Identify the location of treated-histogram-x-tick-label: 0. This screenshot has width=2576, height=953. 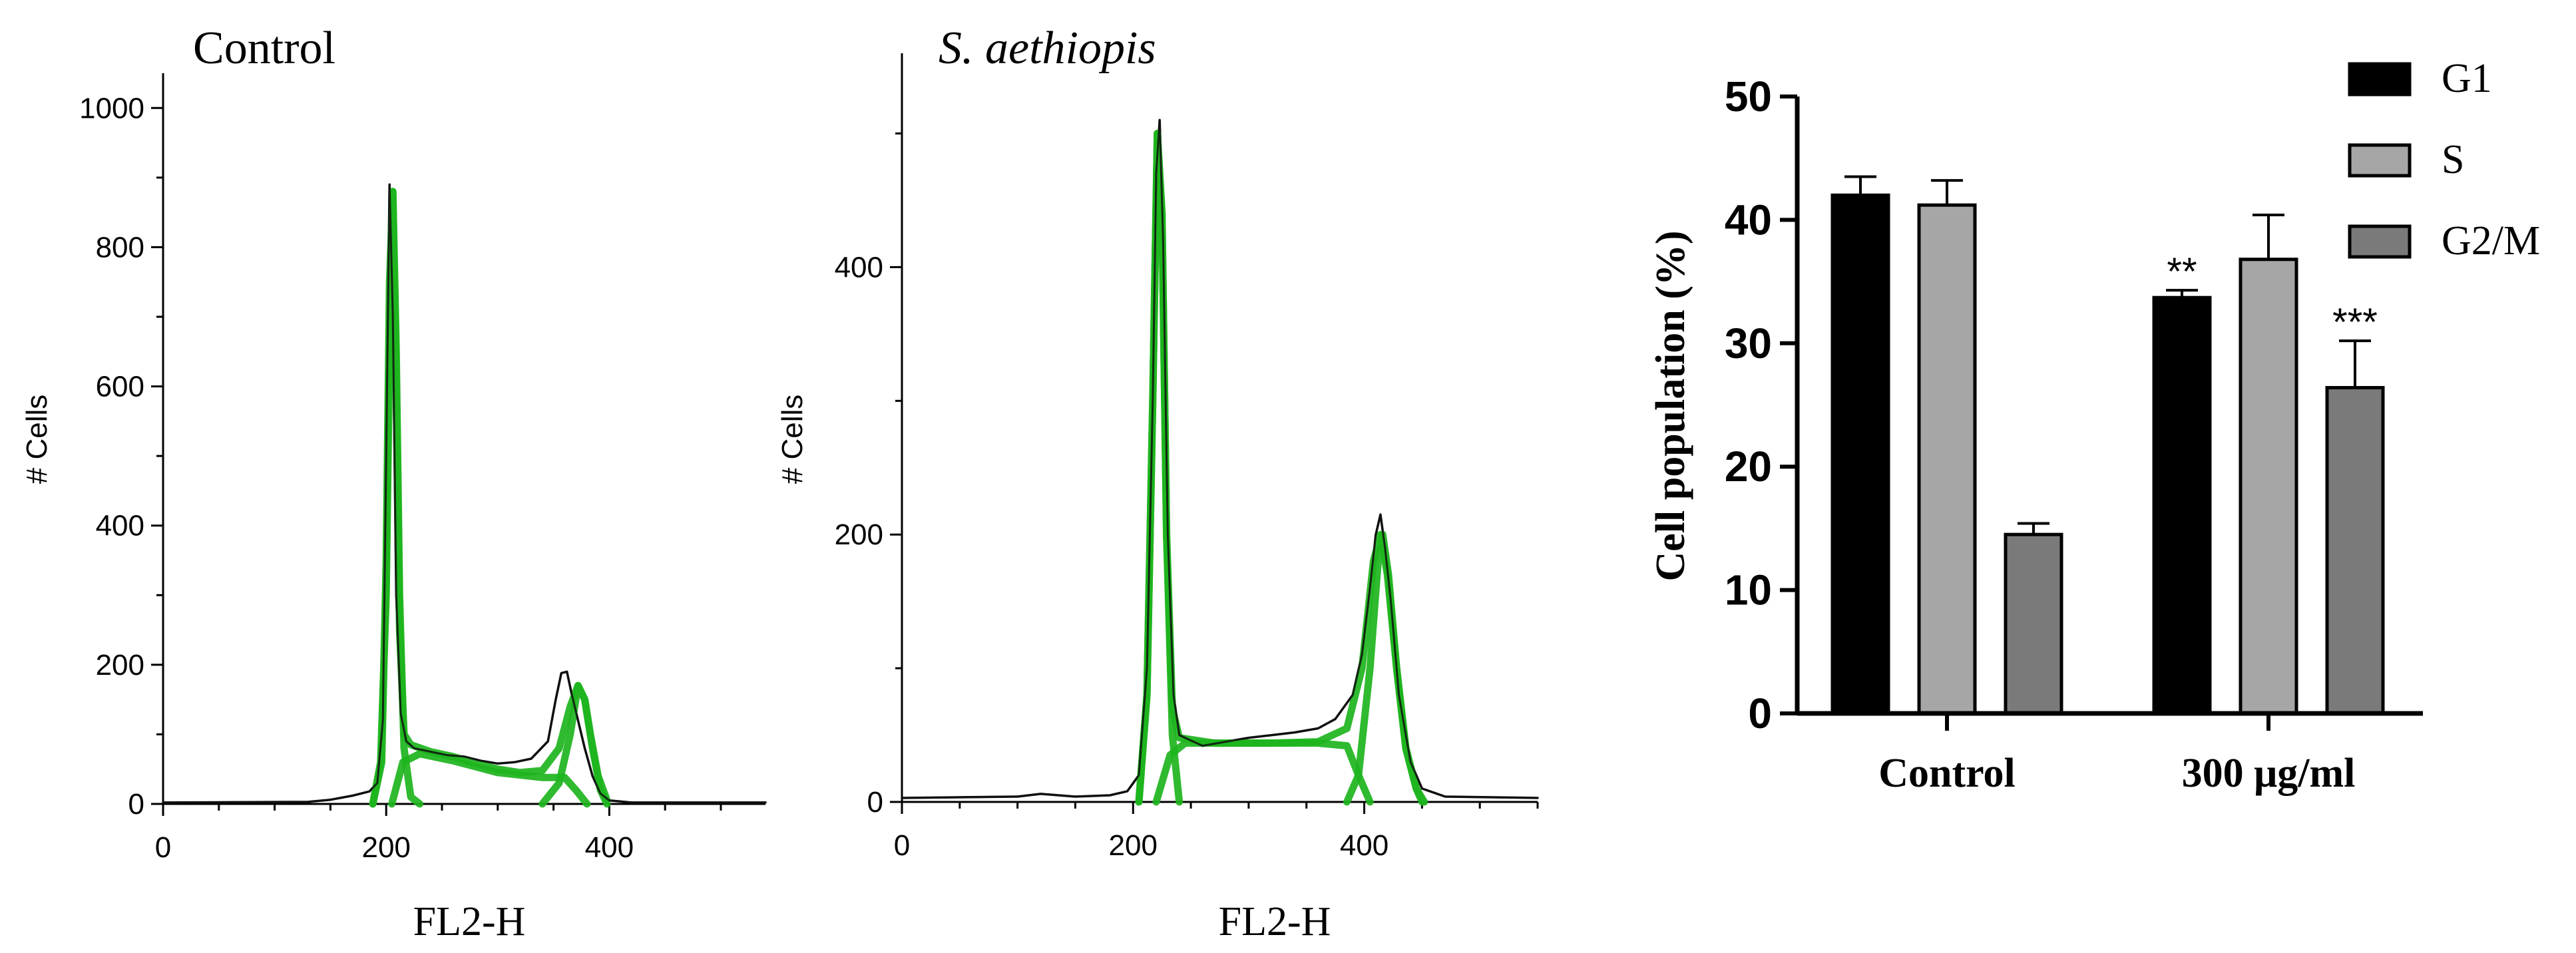
(902, 845).